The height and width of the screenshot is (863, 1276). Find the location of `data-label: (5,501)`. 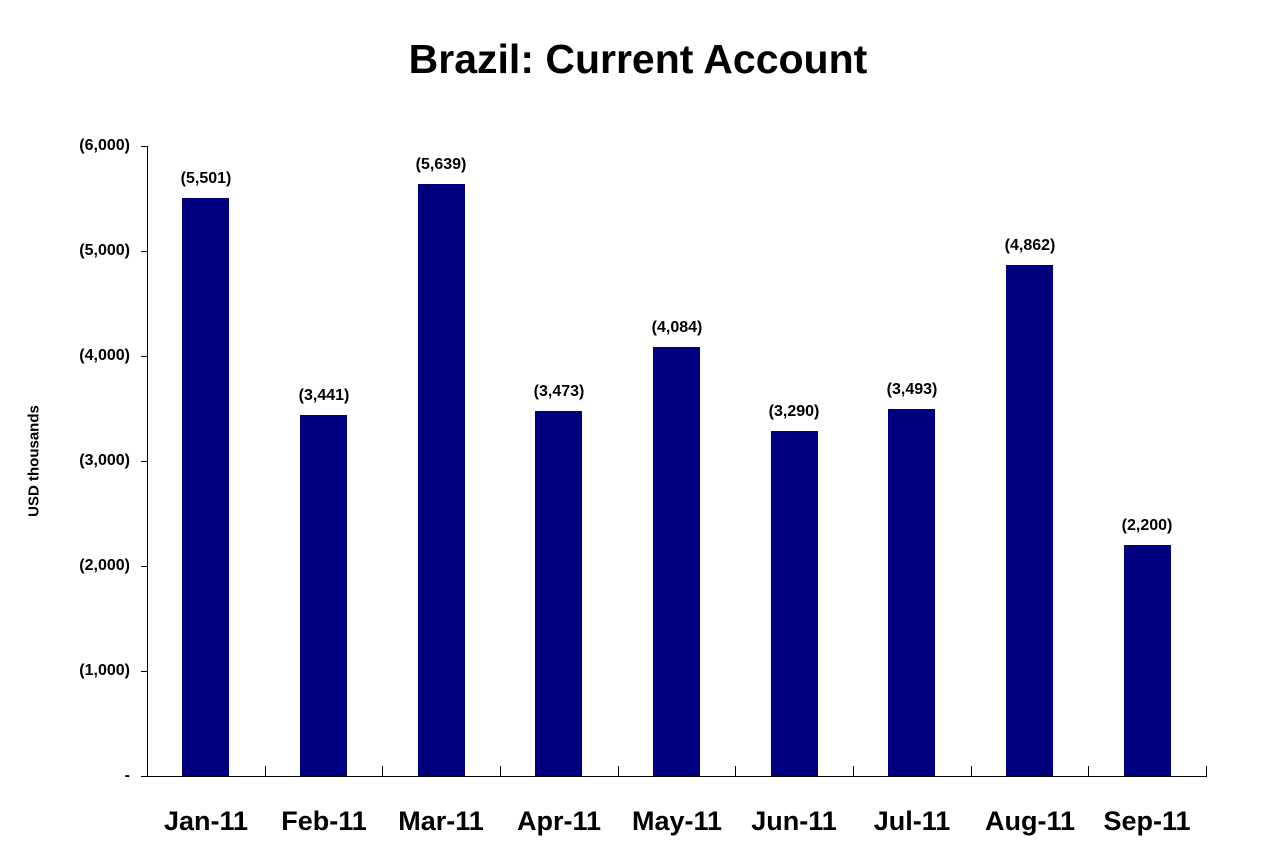

data-label: (5,501) is located at coordinates (206, 178).